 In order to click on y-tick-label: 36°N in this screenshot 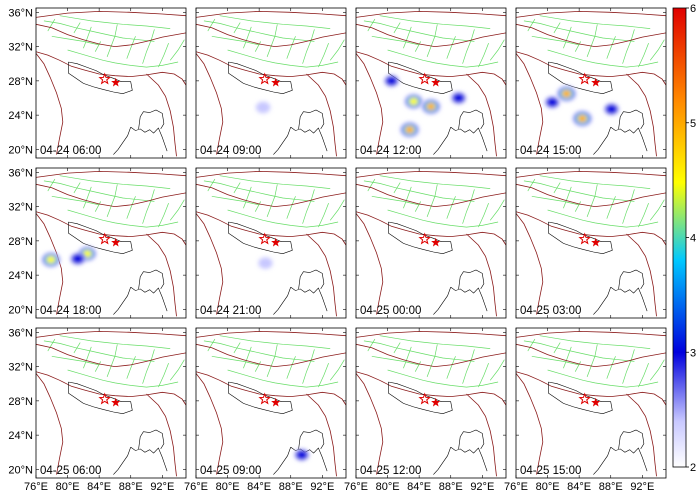, I will do `click(20, 173)`.